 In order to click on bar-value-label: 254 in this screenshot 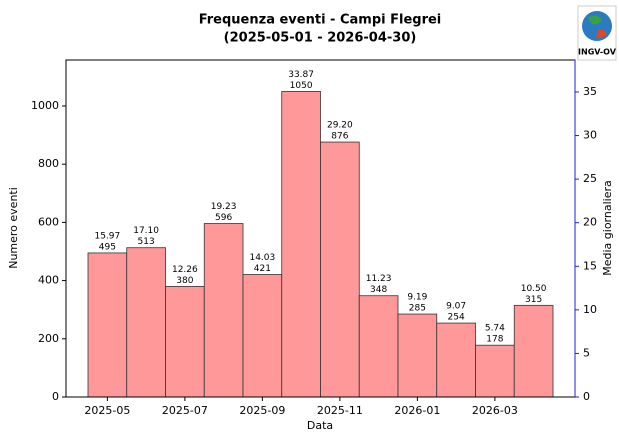, I will do `click(456, 318)`.